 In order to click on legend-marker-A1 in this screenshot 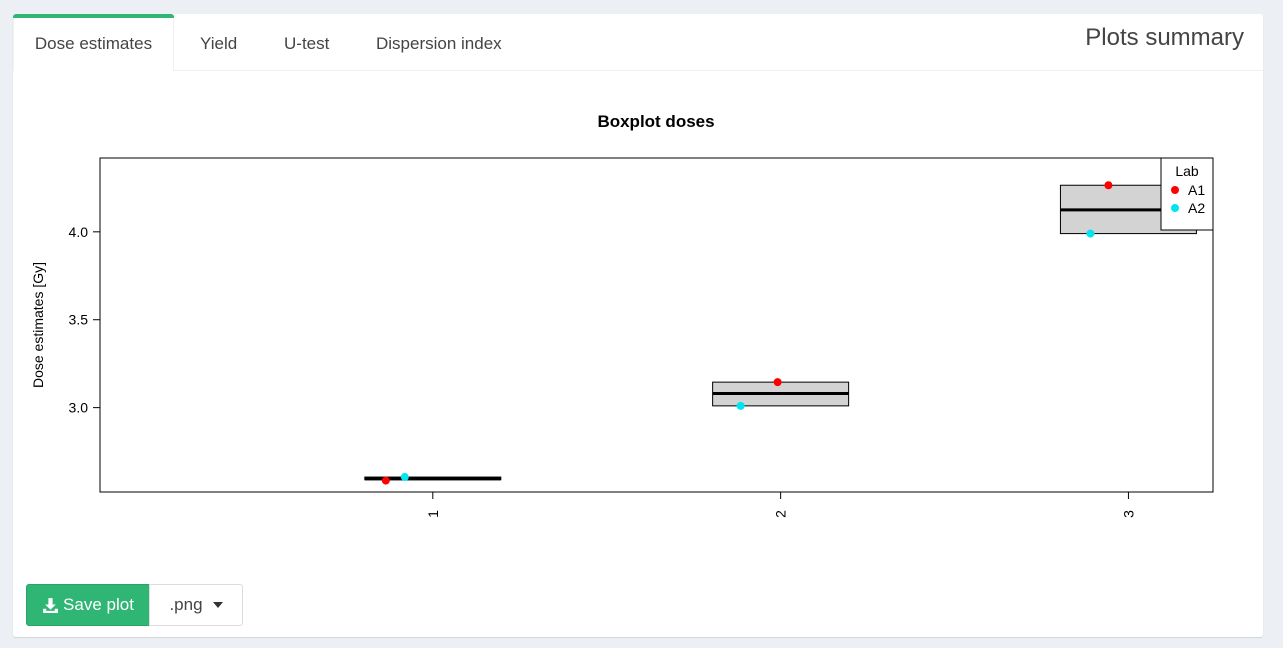, I will do `click(1175, 190)`.